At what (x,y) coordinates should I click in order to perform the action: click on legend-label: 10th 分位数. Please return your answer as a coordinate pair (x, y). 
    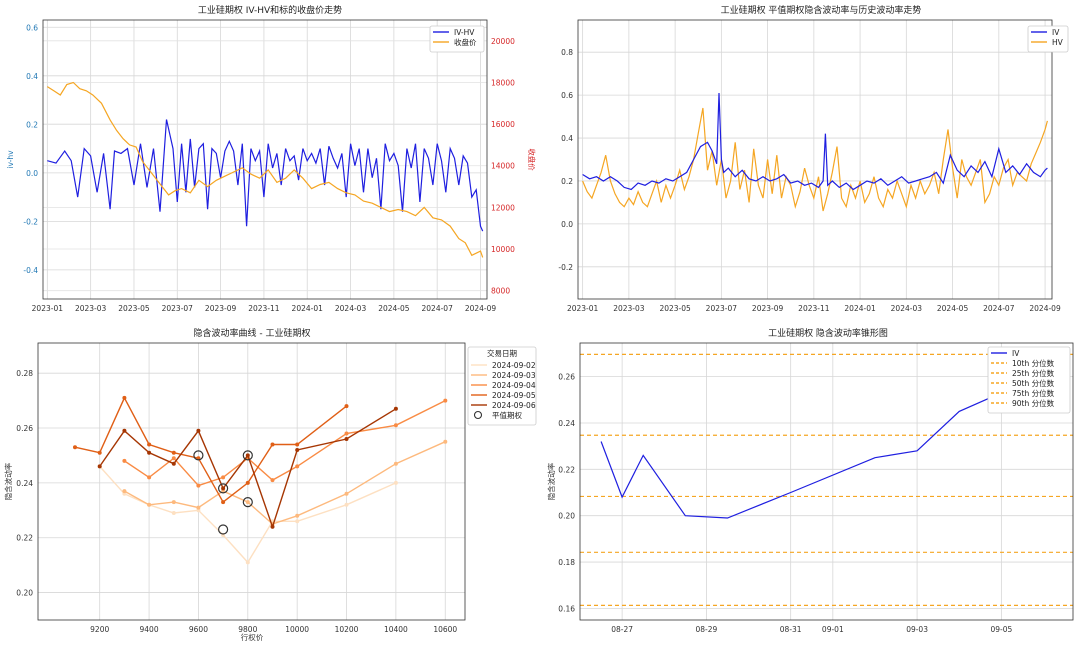
    Looking at the image, I should click on (1033, 363).